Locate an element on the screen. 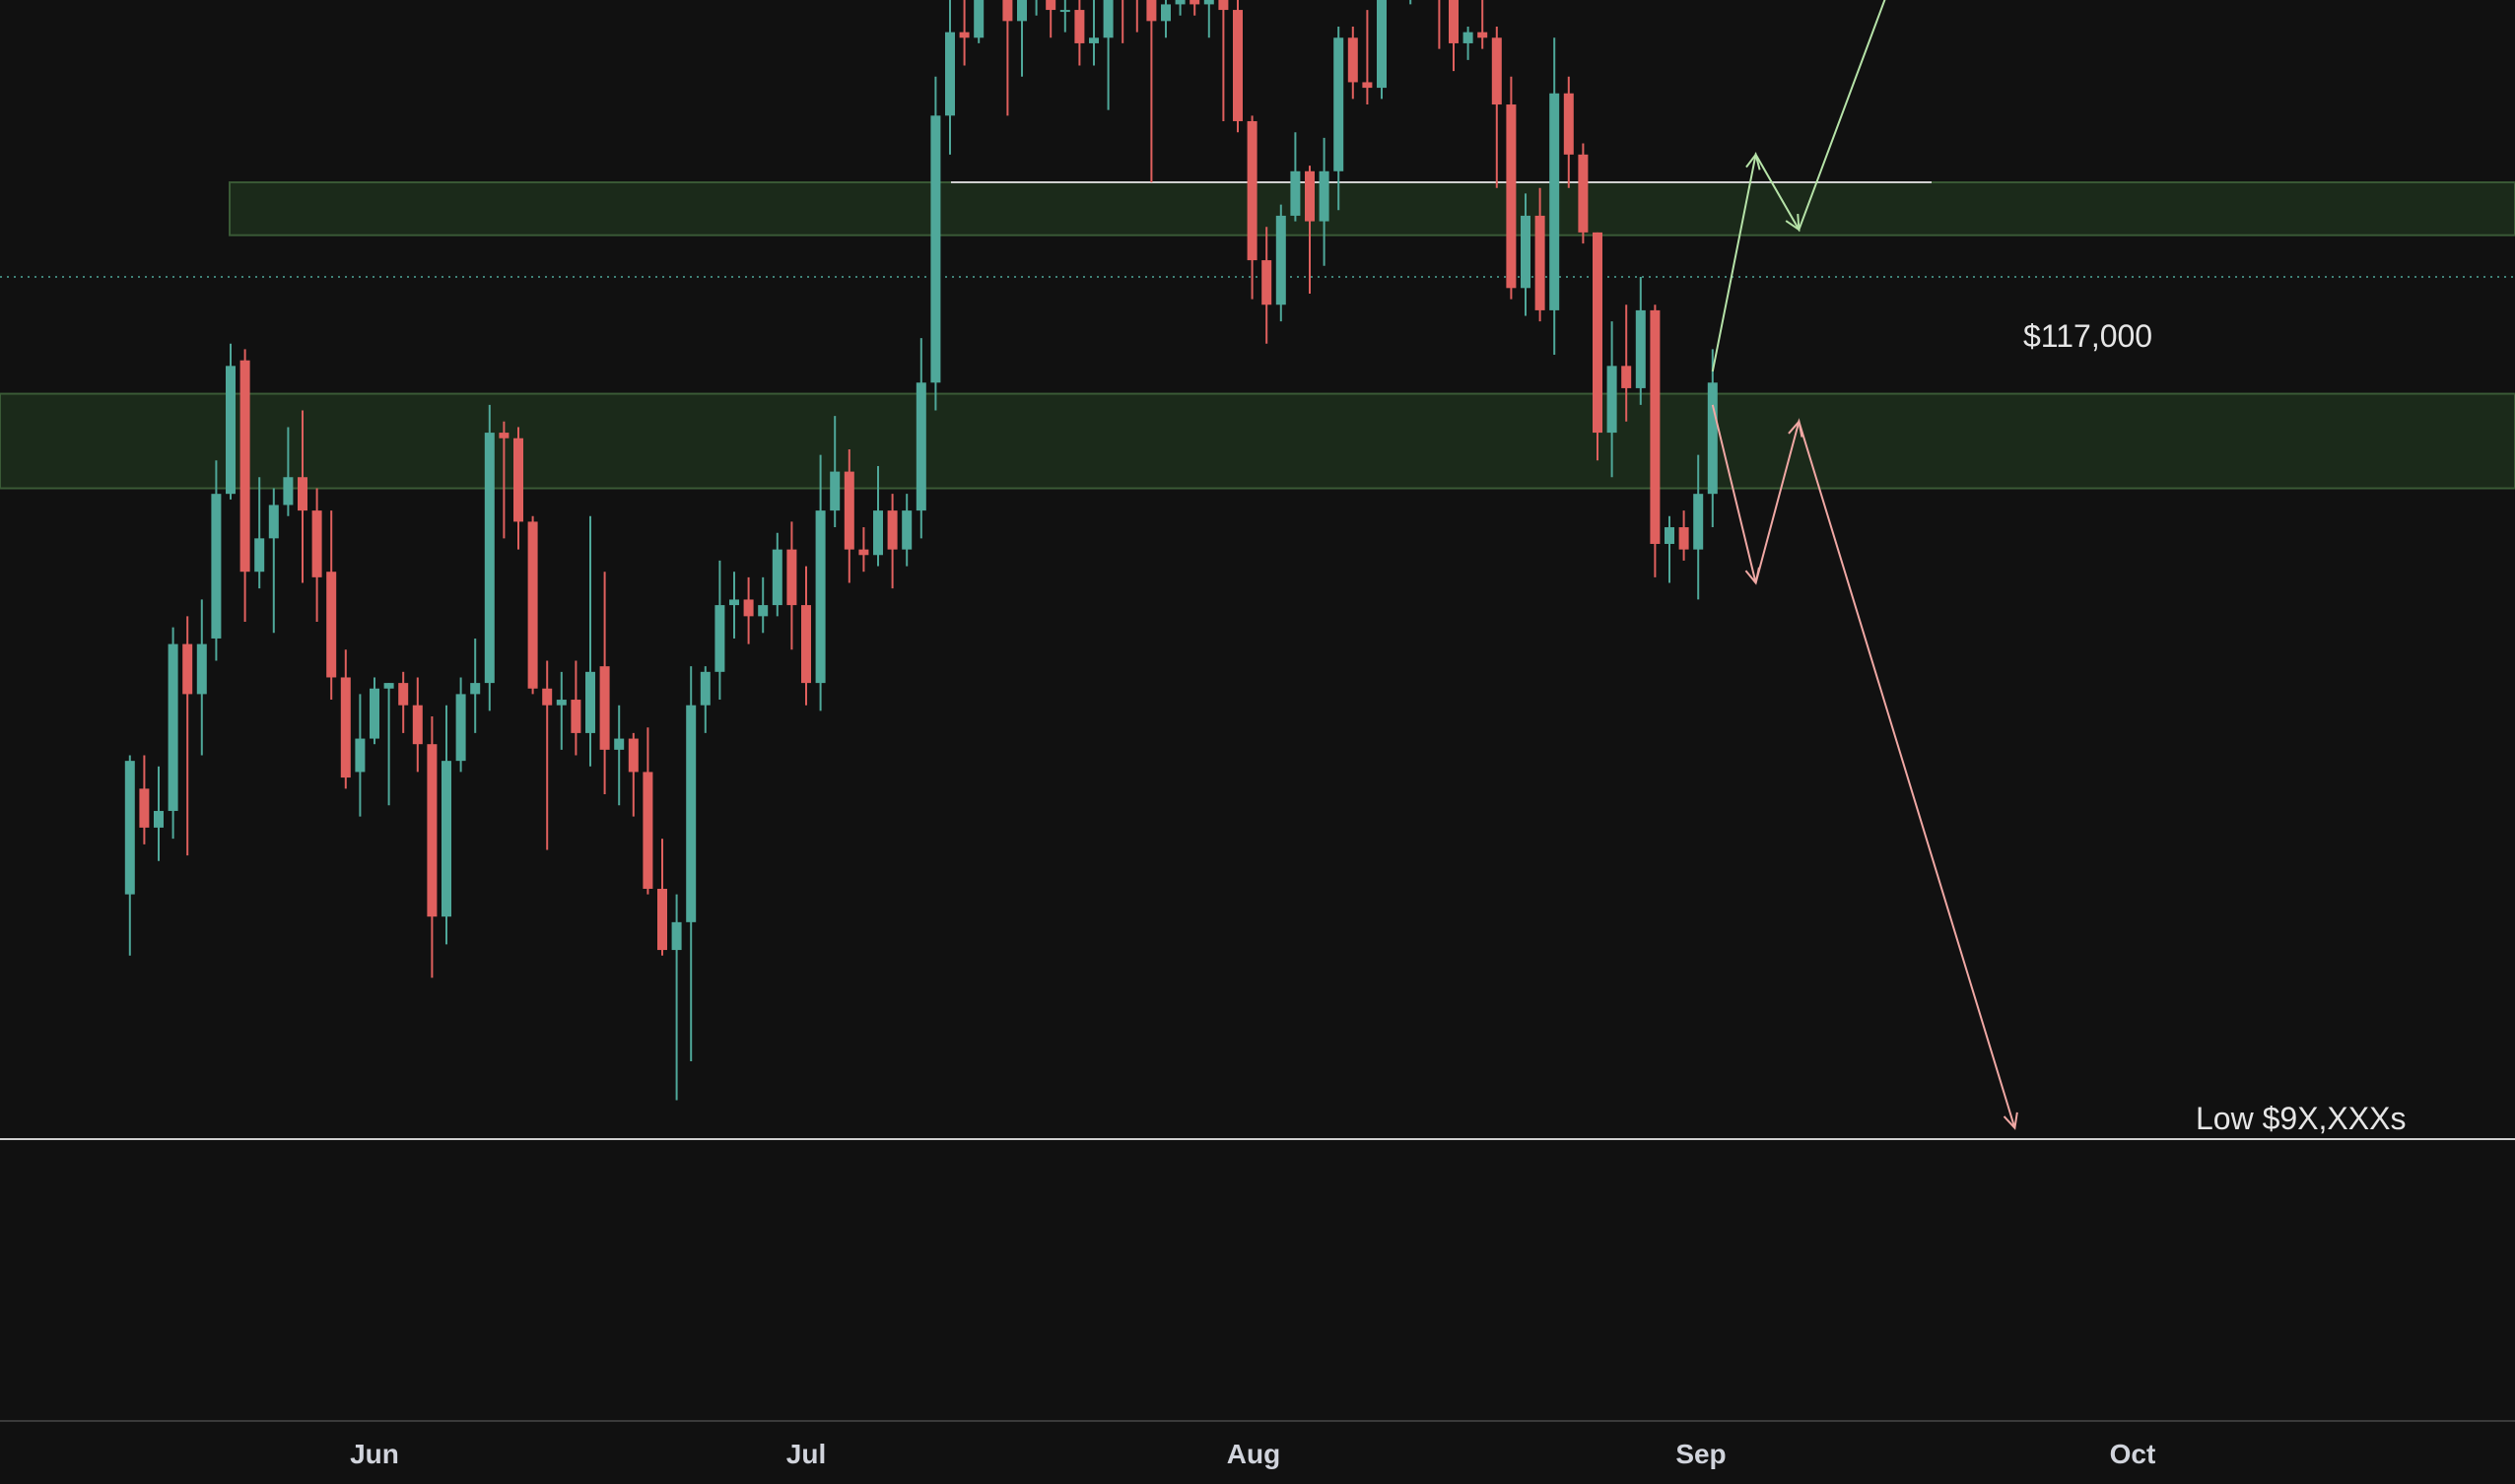 Image resolution: width=2515 pixels, height=1484 pixels. x-tick-label: Jul is located at coordinates (806, 1454).